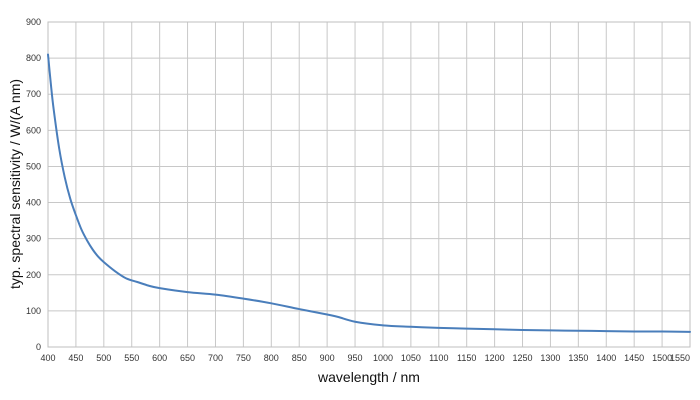  I want to click on x-tick-label: 1500, so click(662, 358).